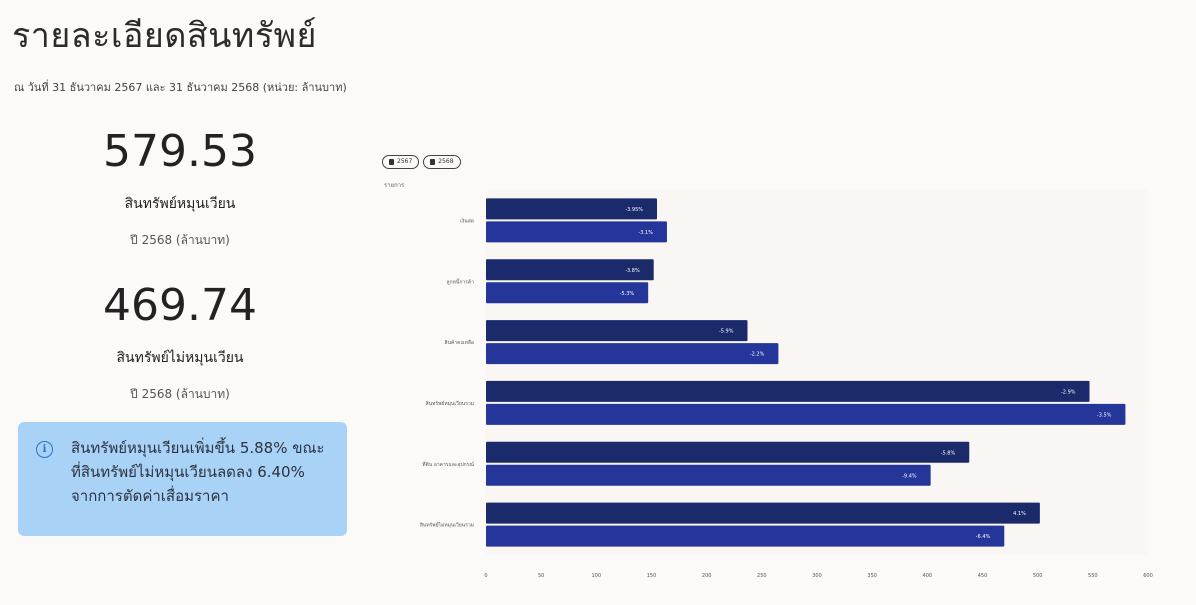  Describe the element at coordinates (180, 204) in the screenshot. I see `kpi-label: สินทรัพย์หมุนเวียน` at that location.